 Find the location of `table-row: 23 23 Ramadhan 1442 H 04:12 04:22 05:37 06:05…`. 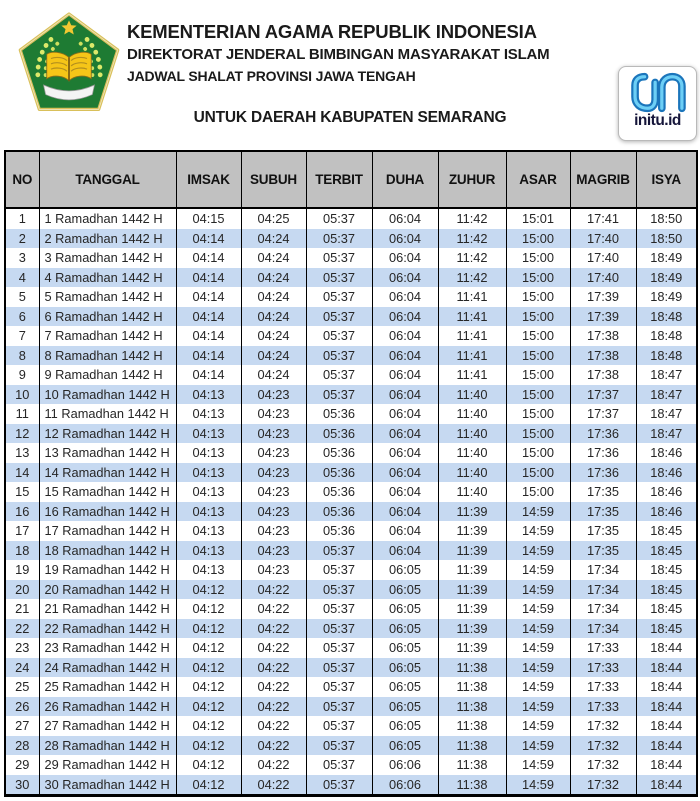

table-row: 23 23 Ramadhan 1442 H 04:12 04:22 05:37 06:05… is located at coordinates (351, 648).